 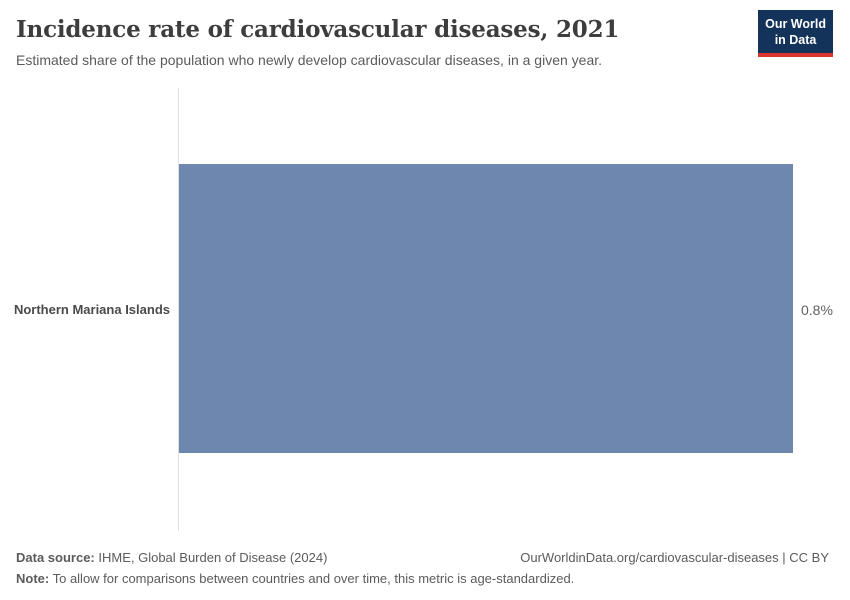 I want to click on note-label: Note:, so click(x=33, y=578).